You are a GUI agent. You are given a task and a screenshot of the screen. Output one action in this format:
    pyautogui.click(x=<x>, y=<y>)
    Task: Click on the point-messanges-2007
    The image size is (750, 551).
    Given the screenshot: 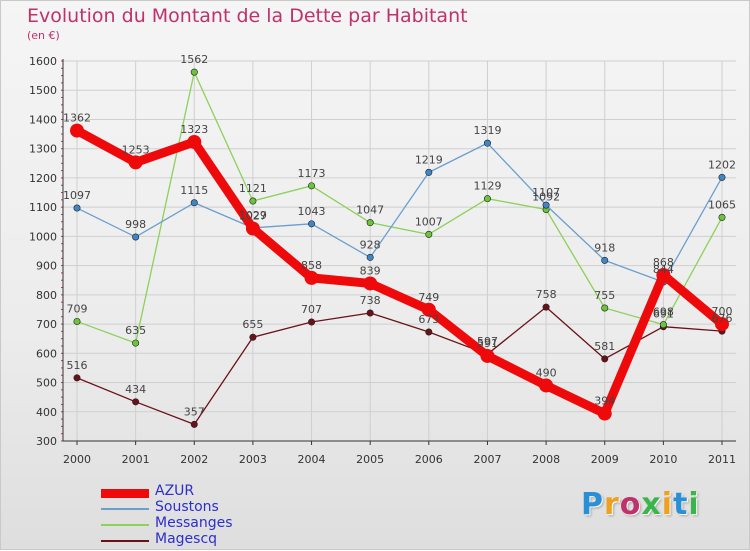 What is the action you would take?
    pyautogui.click(x=487, y=199)
    